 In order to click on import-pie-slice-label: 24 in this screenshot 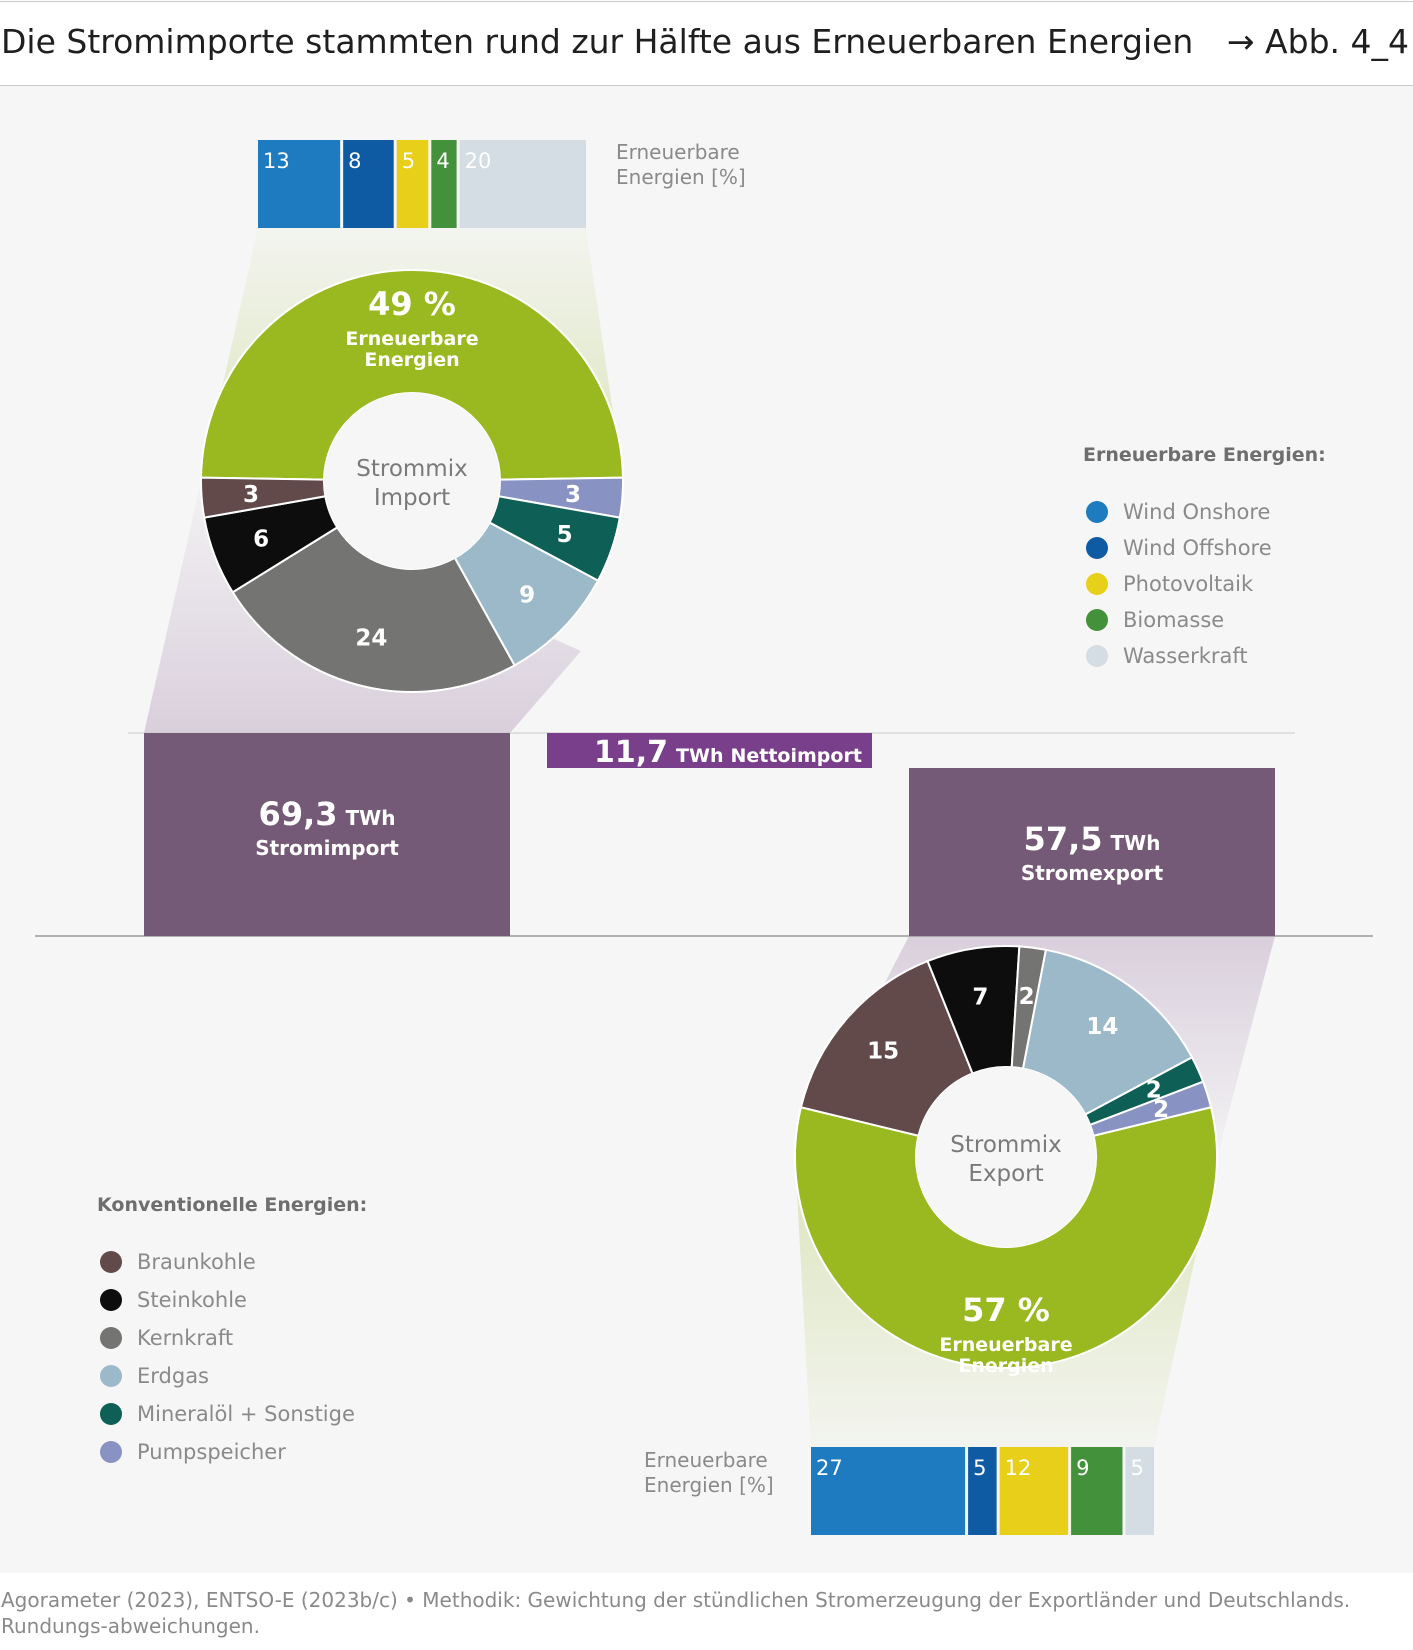, I will do `click(371, 638)`.